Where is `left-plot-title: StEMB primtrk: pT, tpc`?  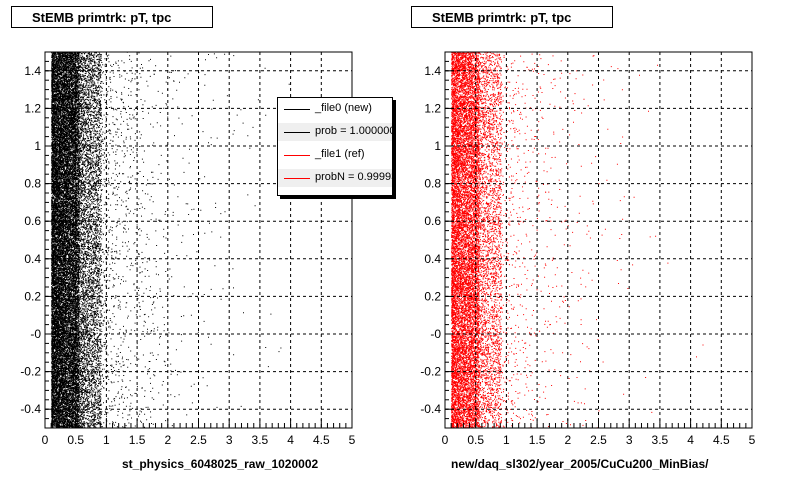
left-plot-title: StEMB primtrk: pT, tpc is located at coordinates (112, 17).